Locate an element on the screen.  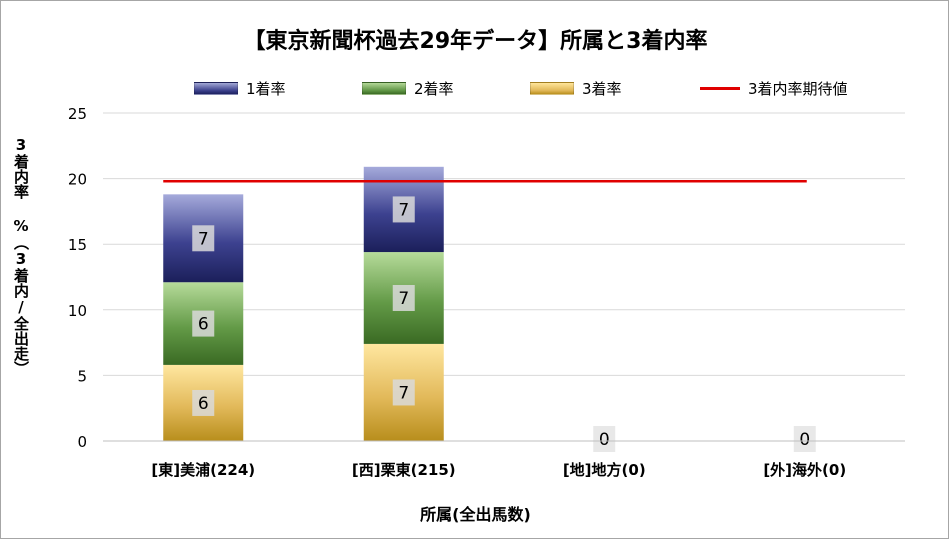
chart-title: 【東京新聞杯過去29年データ】所属と3着内率 is located at coordinates (475, 41).